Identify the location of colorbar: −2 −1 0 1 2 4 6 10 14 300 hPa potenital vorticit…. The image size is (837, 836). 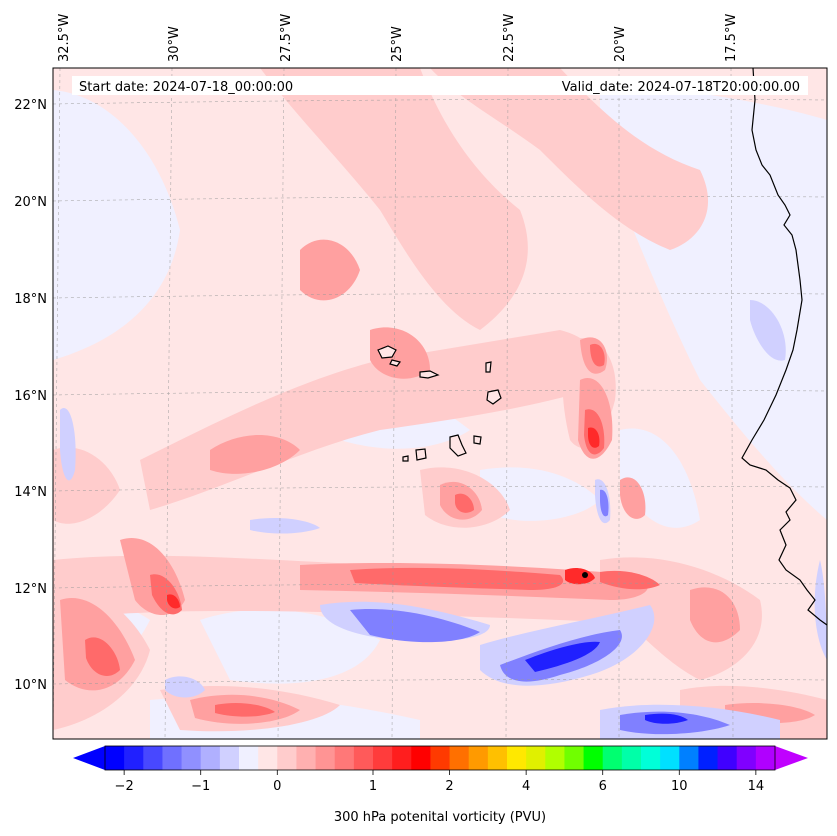
(440, 785).